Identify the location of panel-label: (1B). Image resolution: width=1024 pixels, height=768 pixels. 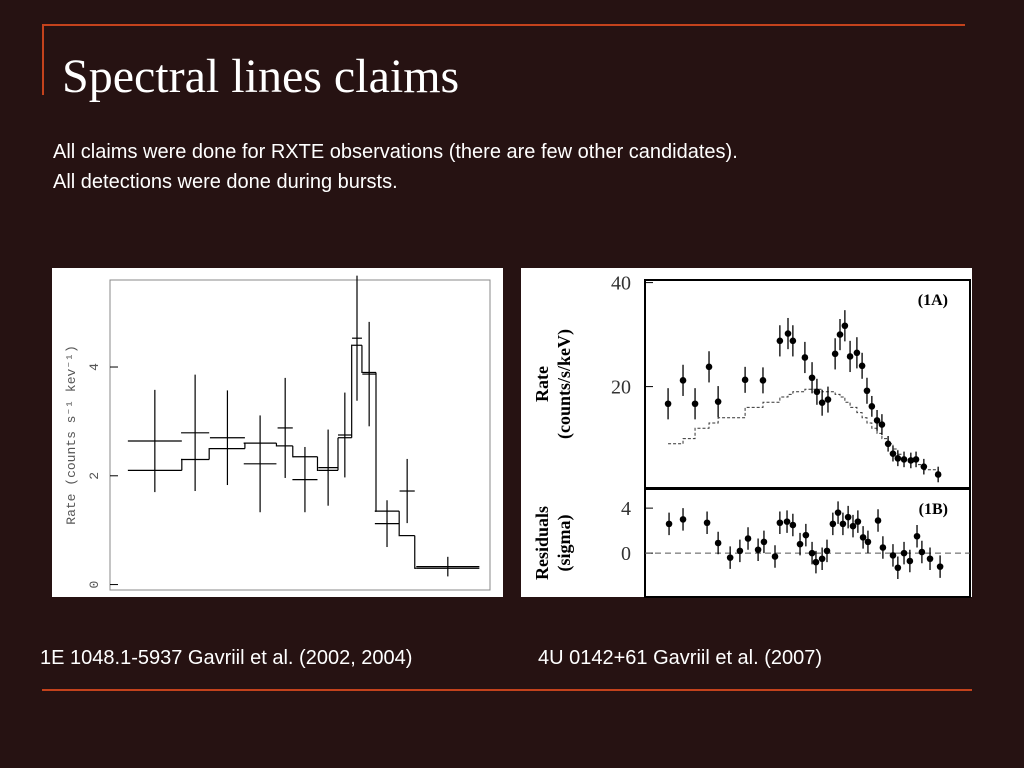
(933, 509).